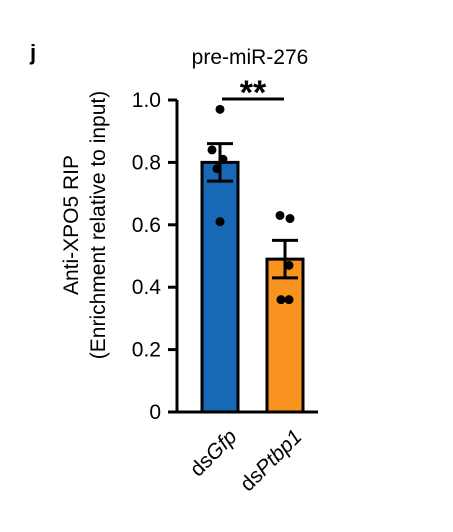  What do you see at coordinates (71, 225) in the screenshot?
I see `y-axis-label-line1: Anti-XPO5 RIP` at bounding box center [71, 225].